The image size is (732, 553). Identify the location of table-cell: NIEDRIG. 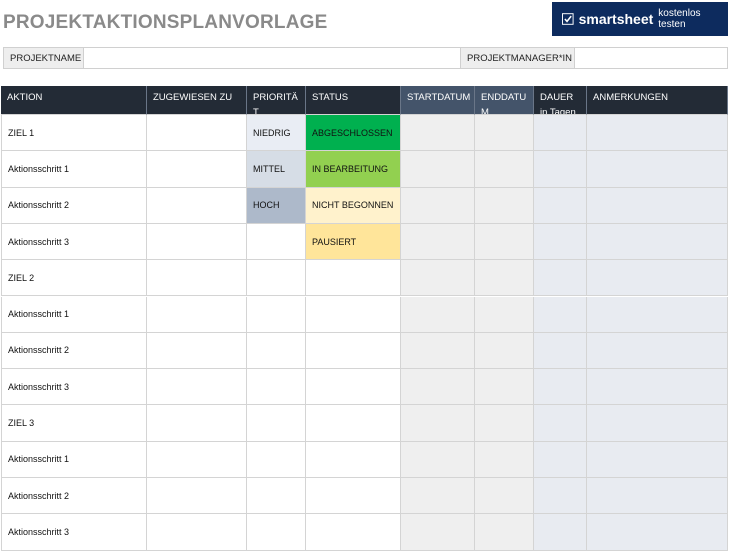
(276, 133).